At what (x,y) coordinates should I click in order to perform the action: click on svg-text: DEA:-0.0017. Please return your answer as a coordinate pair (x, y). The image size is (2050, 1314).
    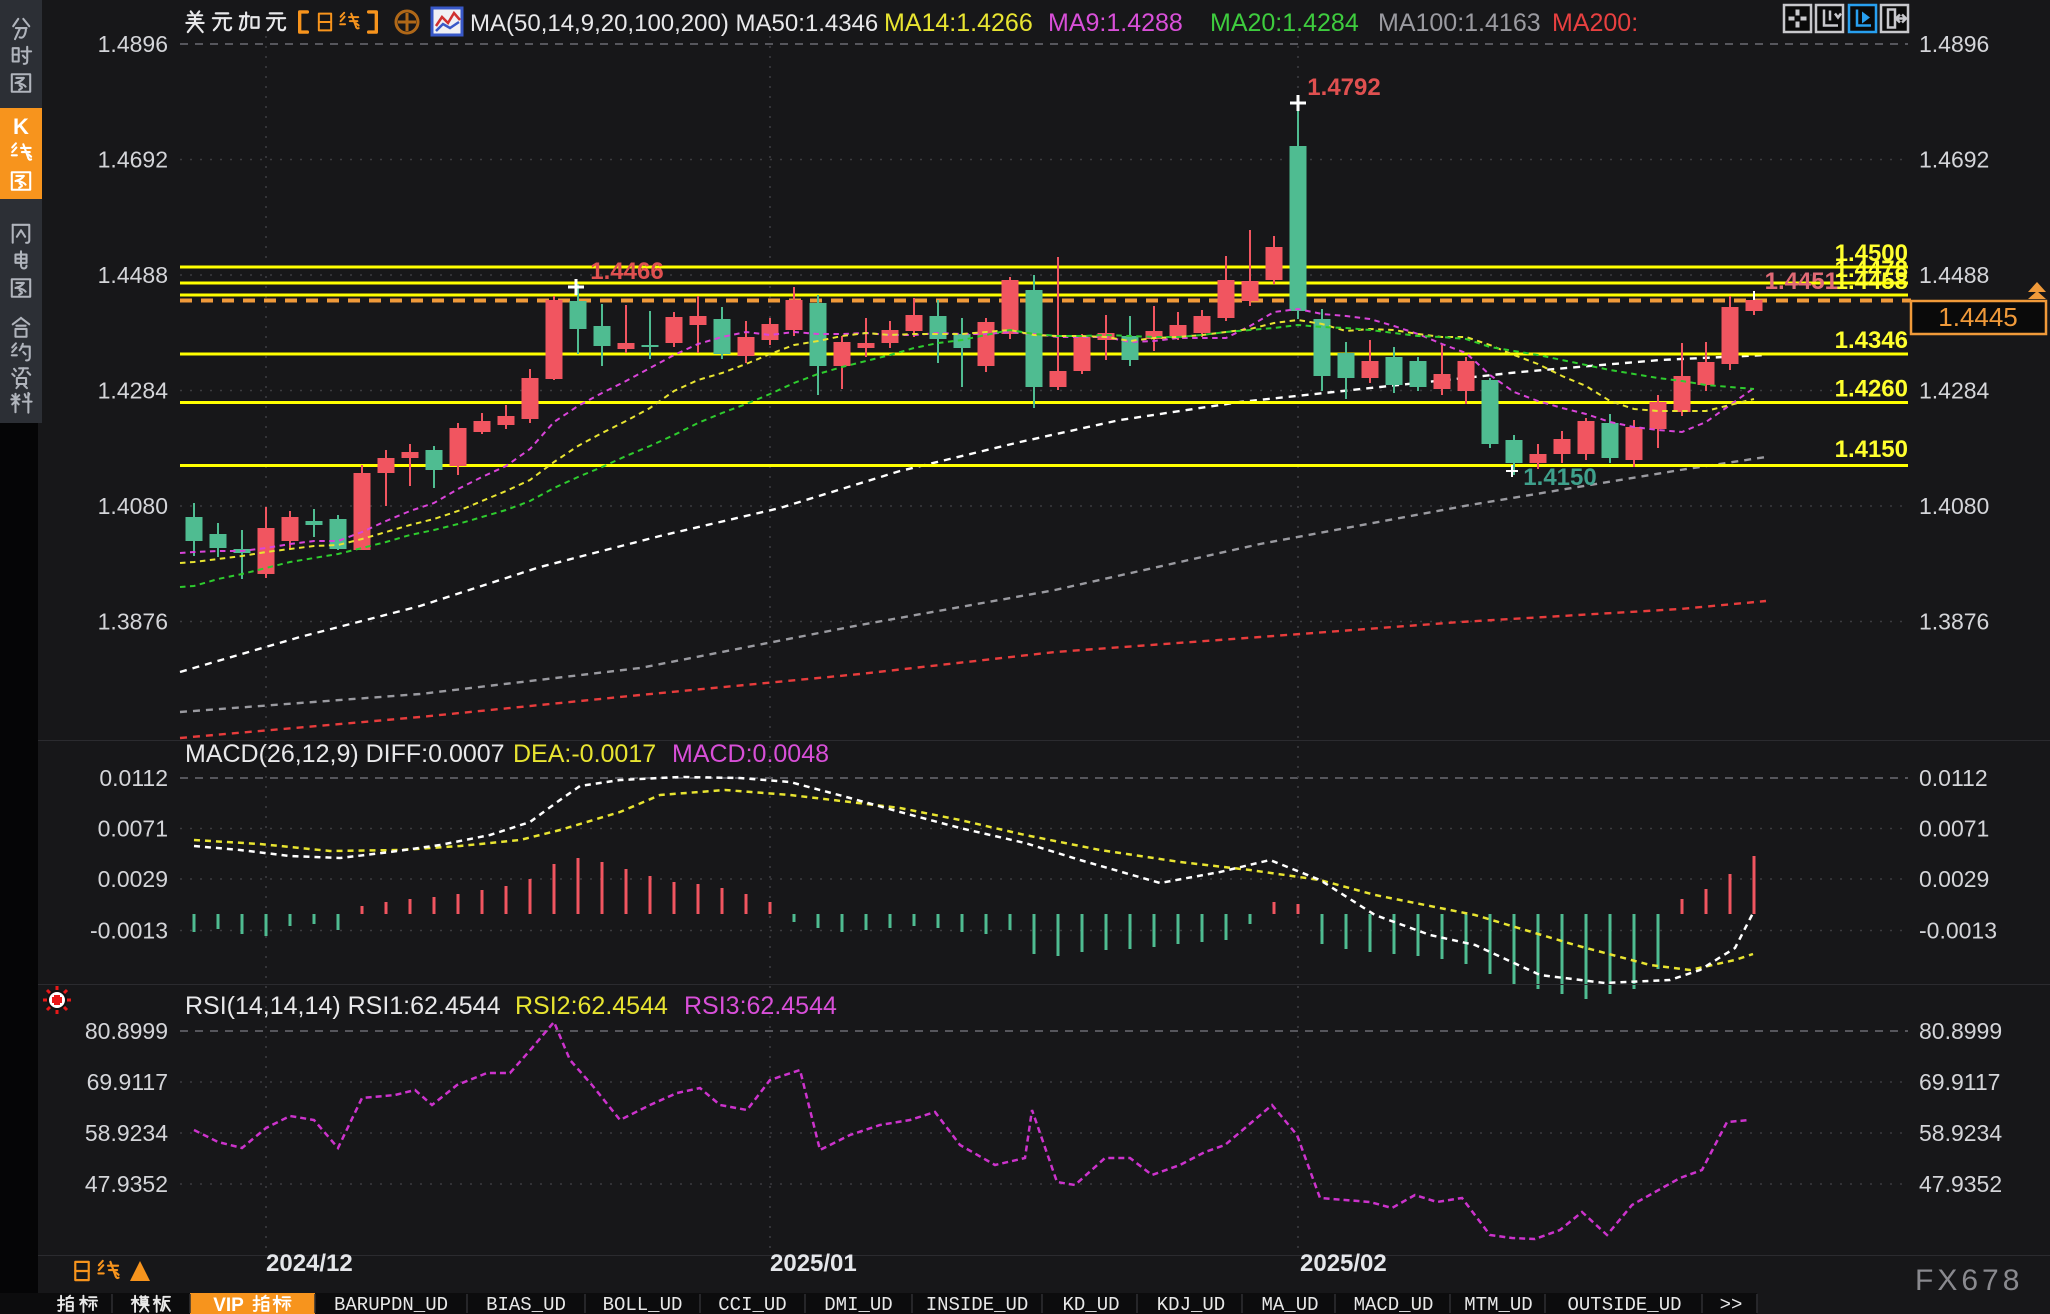
    Looking at the image, I should click on (584, 754).